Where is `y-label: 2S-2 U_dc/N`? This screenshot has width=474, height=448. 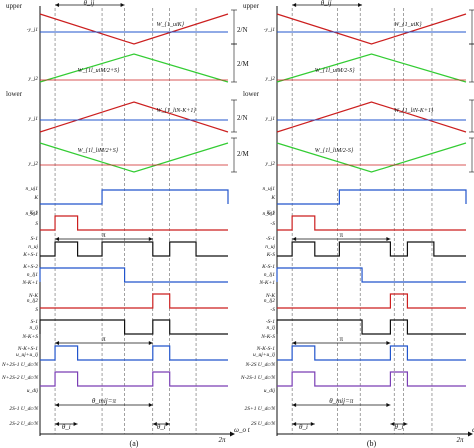 y-label: 2S-2 U_dc/N is located at coordinates (23, 424).